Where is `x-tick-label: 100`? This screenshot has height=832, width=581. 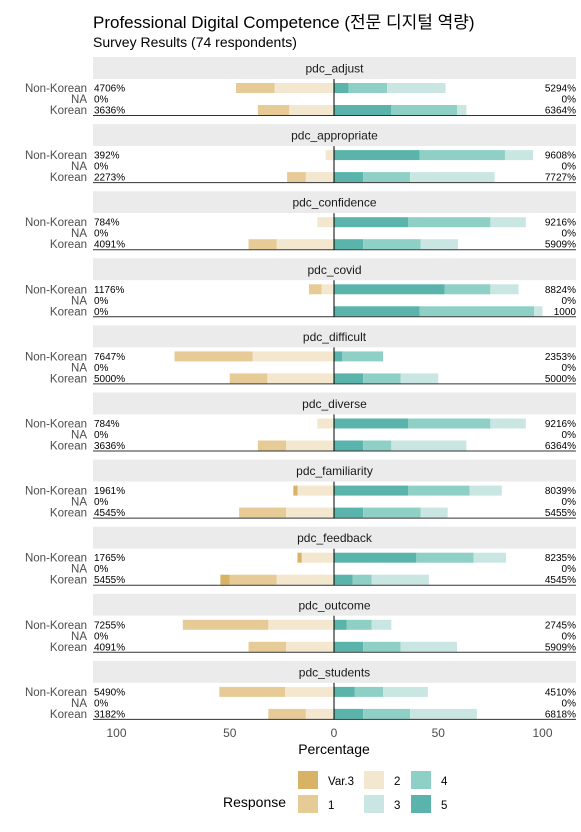
x-tick-label: 100 is located at coordinates (542, 733).